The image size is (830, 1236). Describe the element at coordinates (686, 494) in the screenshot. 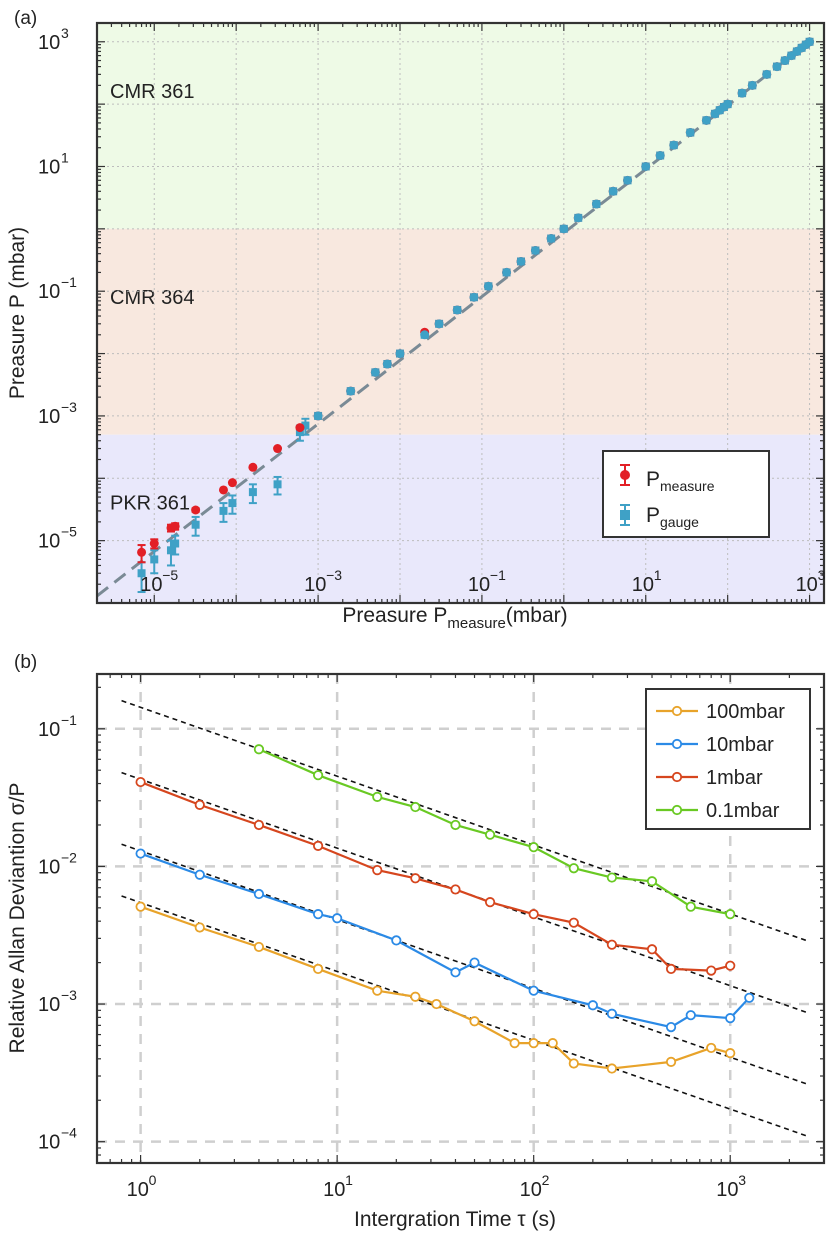

I see `legend-box-a` at that location.